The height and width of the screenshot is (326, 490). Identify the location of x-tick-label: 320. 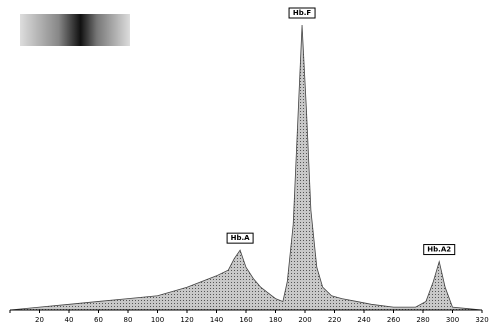
(481, 320).